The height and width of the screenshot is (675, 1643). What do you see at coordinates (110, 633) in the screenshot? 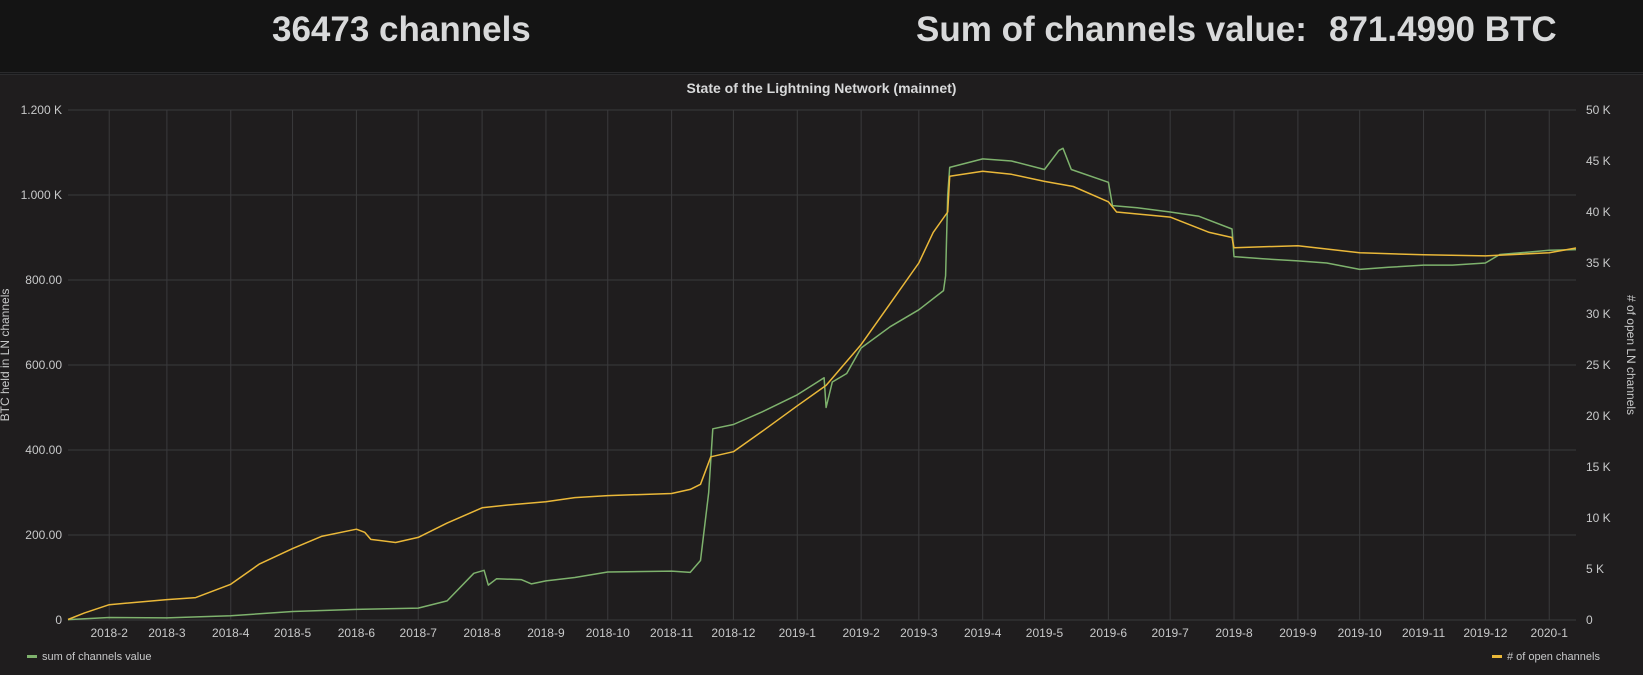
I see `x-tick-label: 2018-2` at bounding box center [110, 633].